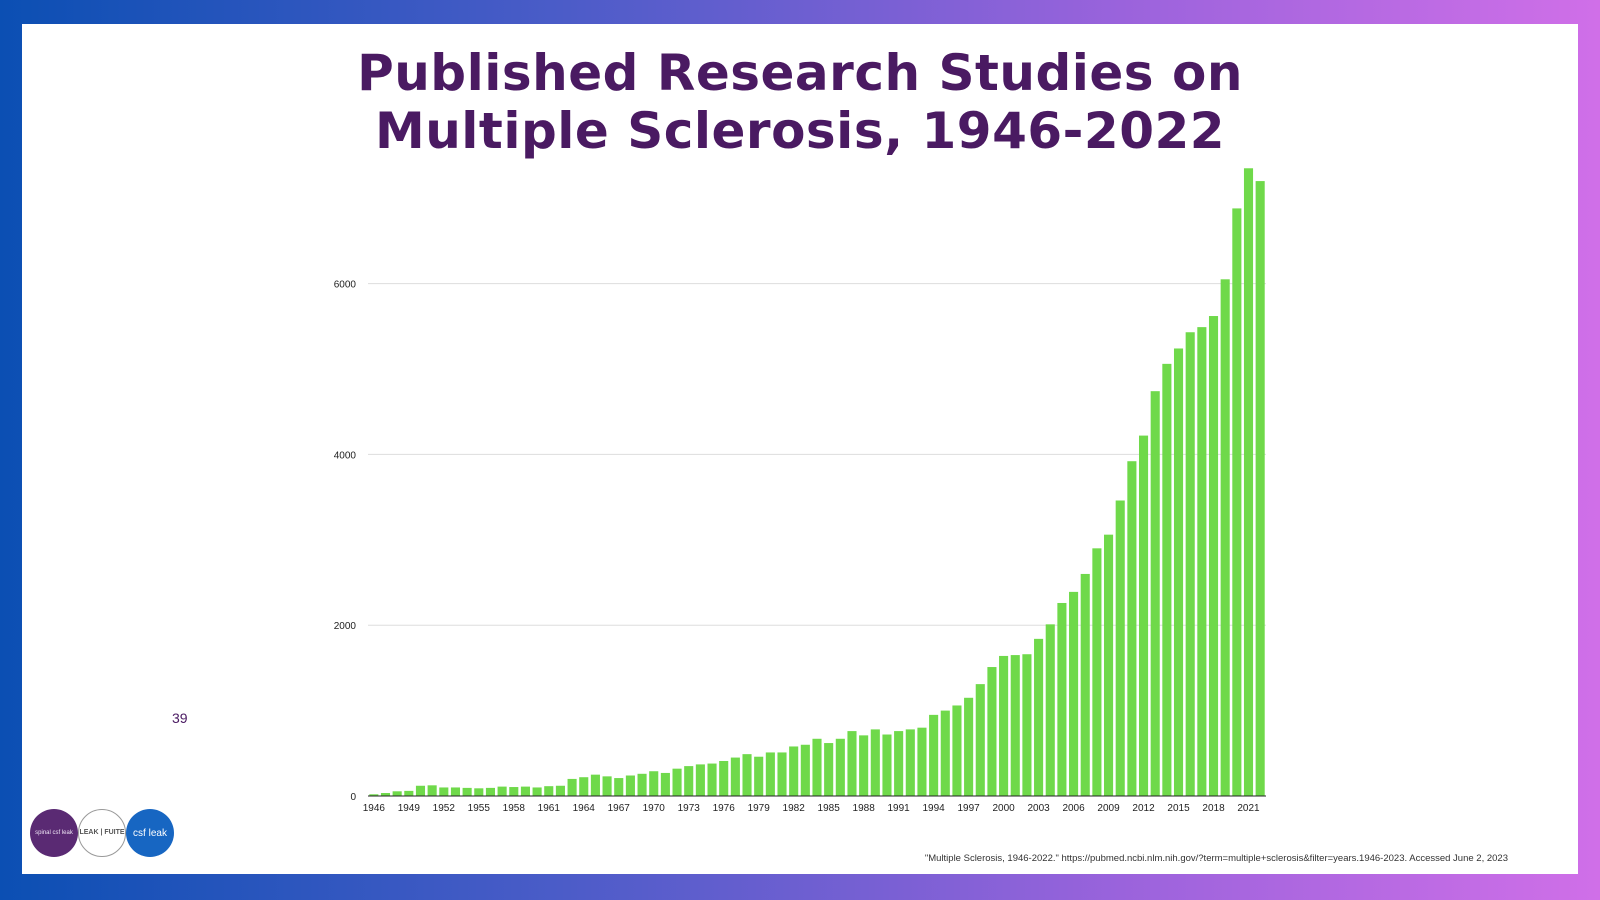 The height and width of the screenshot is (900, 1600). What do you see at coordinates (1225, 537) in the screenshot?
I see `bar-2019` at bounding box center [1225, 537].